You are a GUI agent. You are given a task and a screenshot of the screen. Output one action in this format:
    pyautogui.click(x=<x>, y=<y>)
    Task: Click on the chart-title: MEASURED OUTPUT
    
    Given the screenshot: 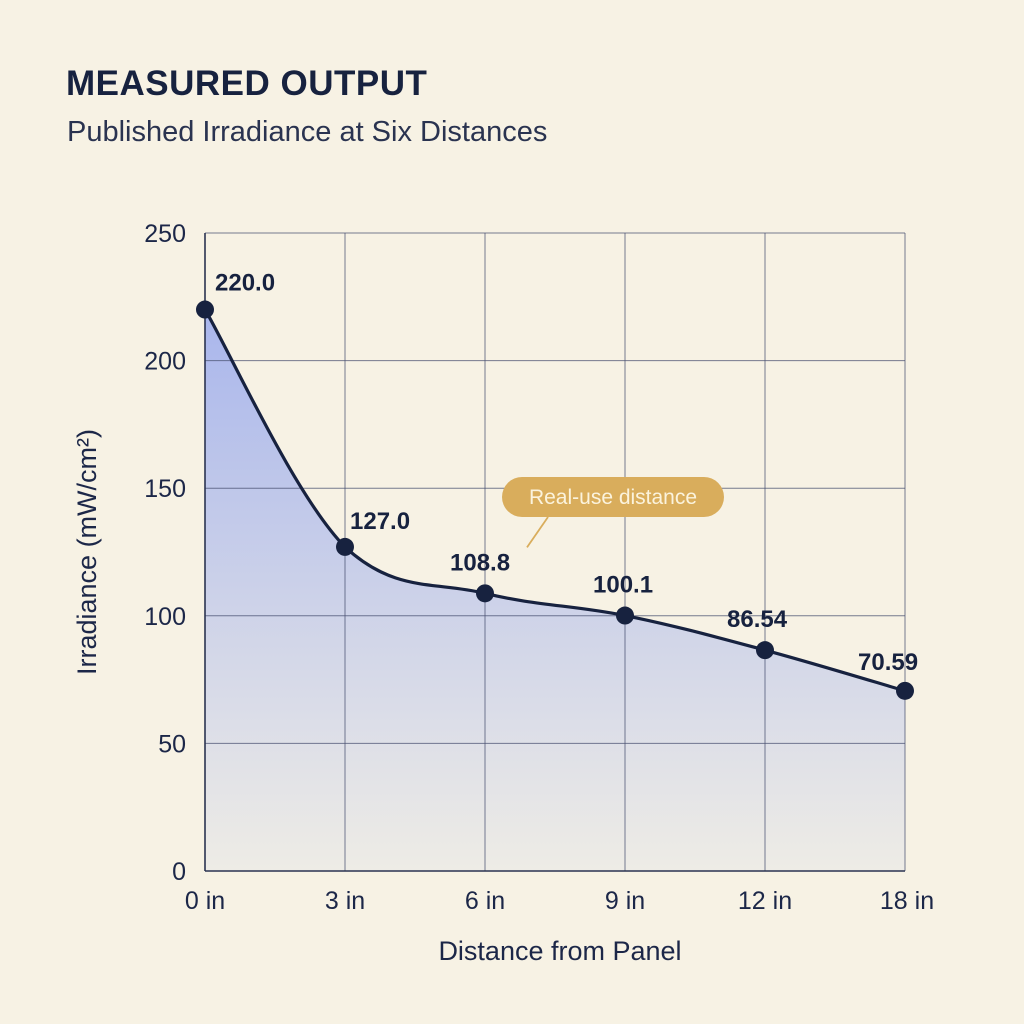 What is the action you would take?
    pyautogui.click(x=247, y=83)
    